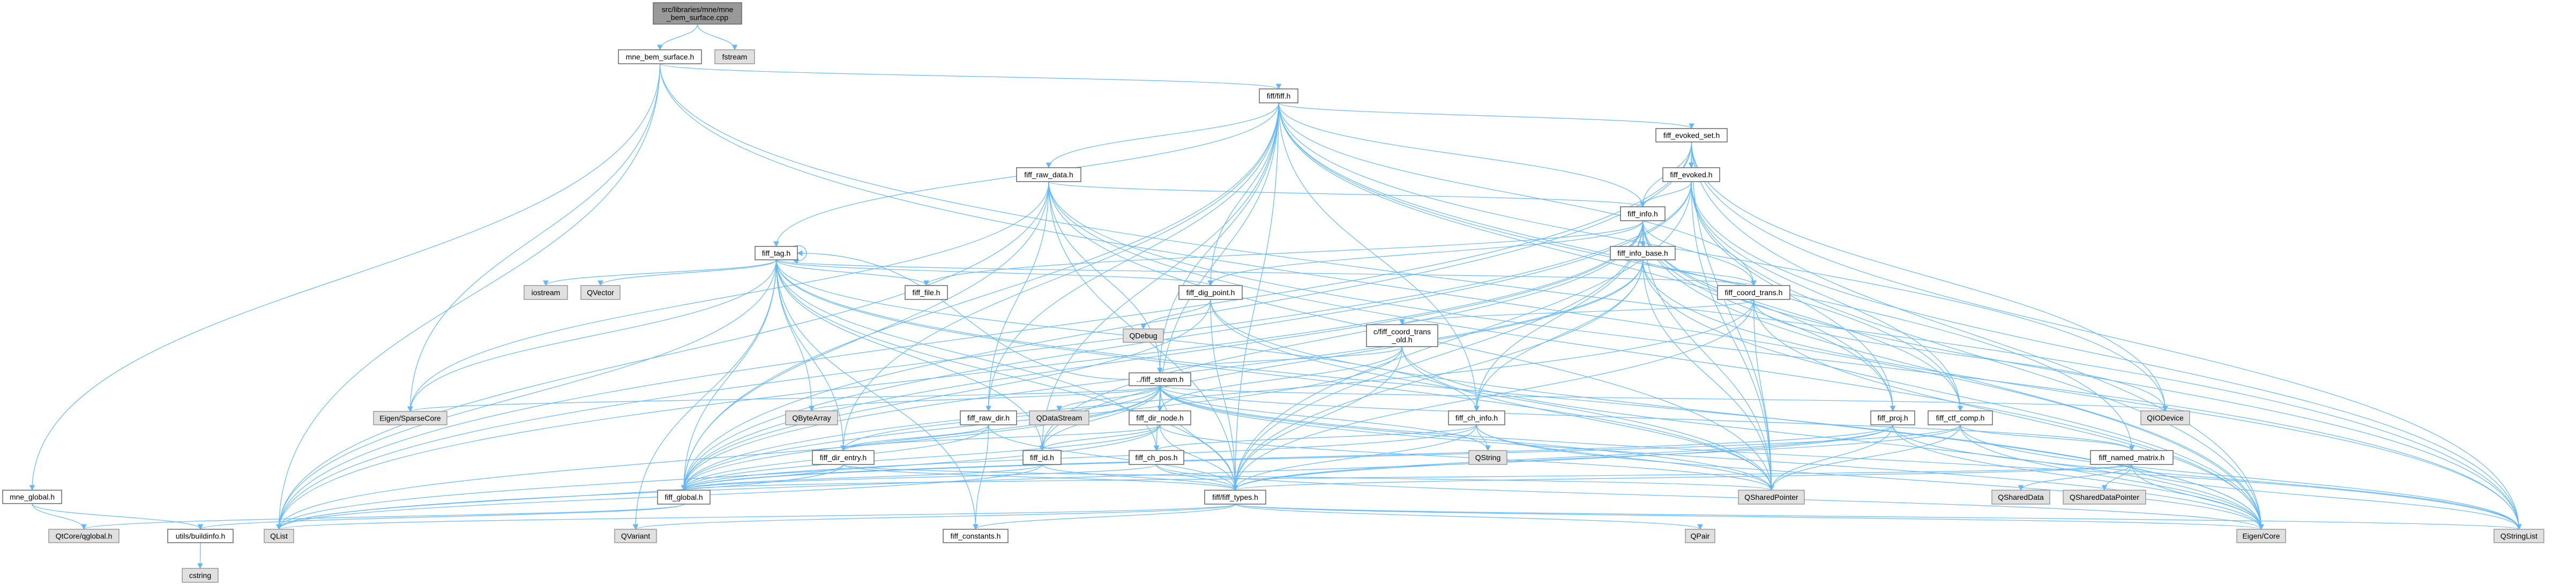 The height and width of the screenshot is (585, 2576). Describe the element at coordinates (1048, 174) in the screenshot. I see `node-raw_data: fiff_raw_data.h` at that location.